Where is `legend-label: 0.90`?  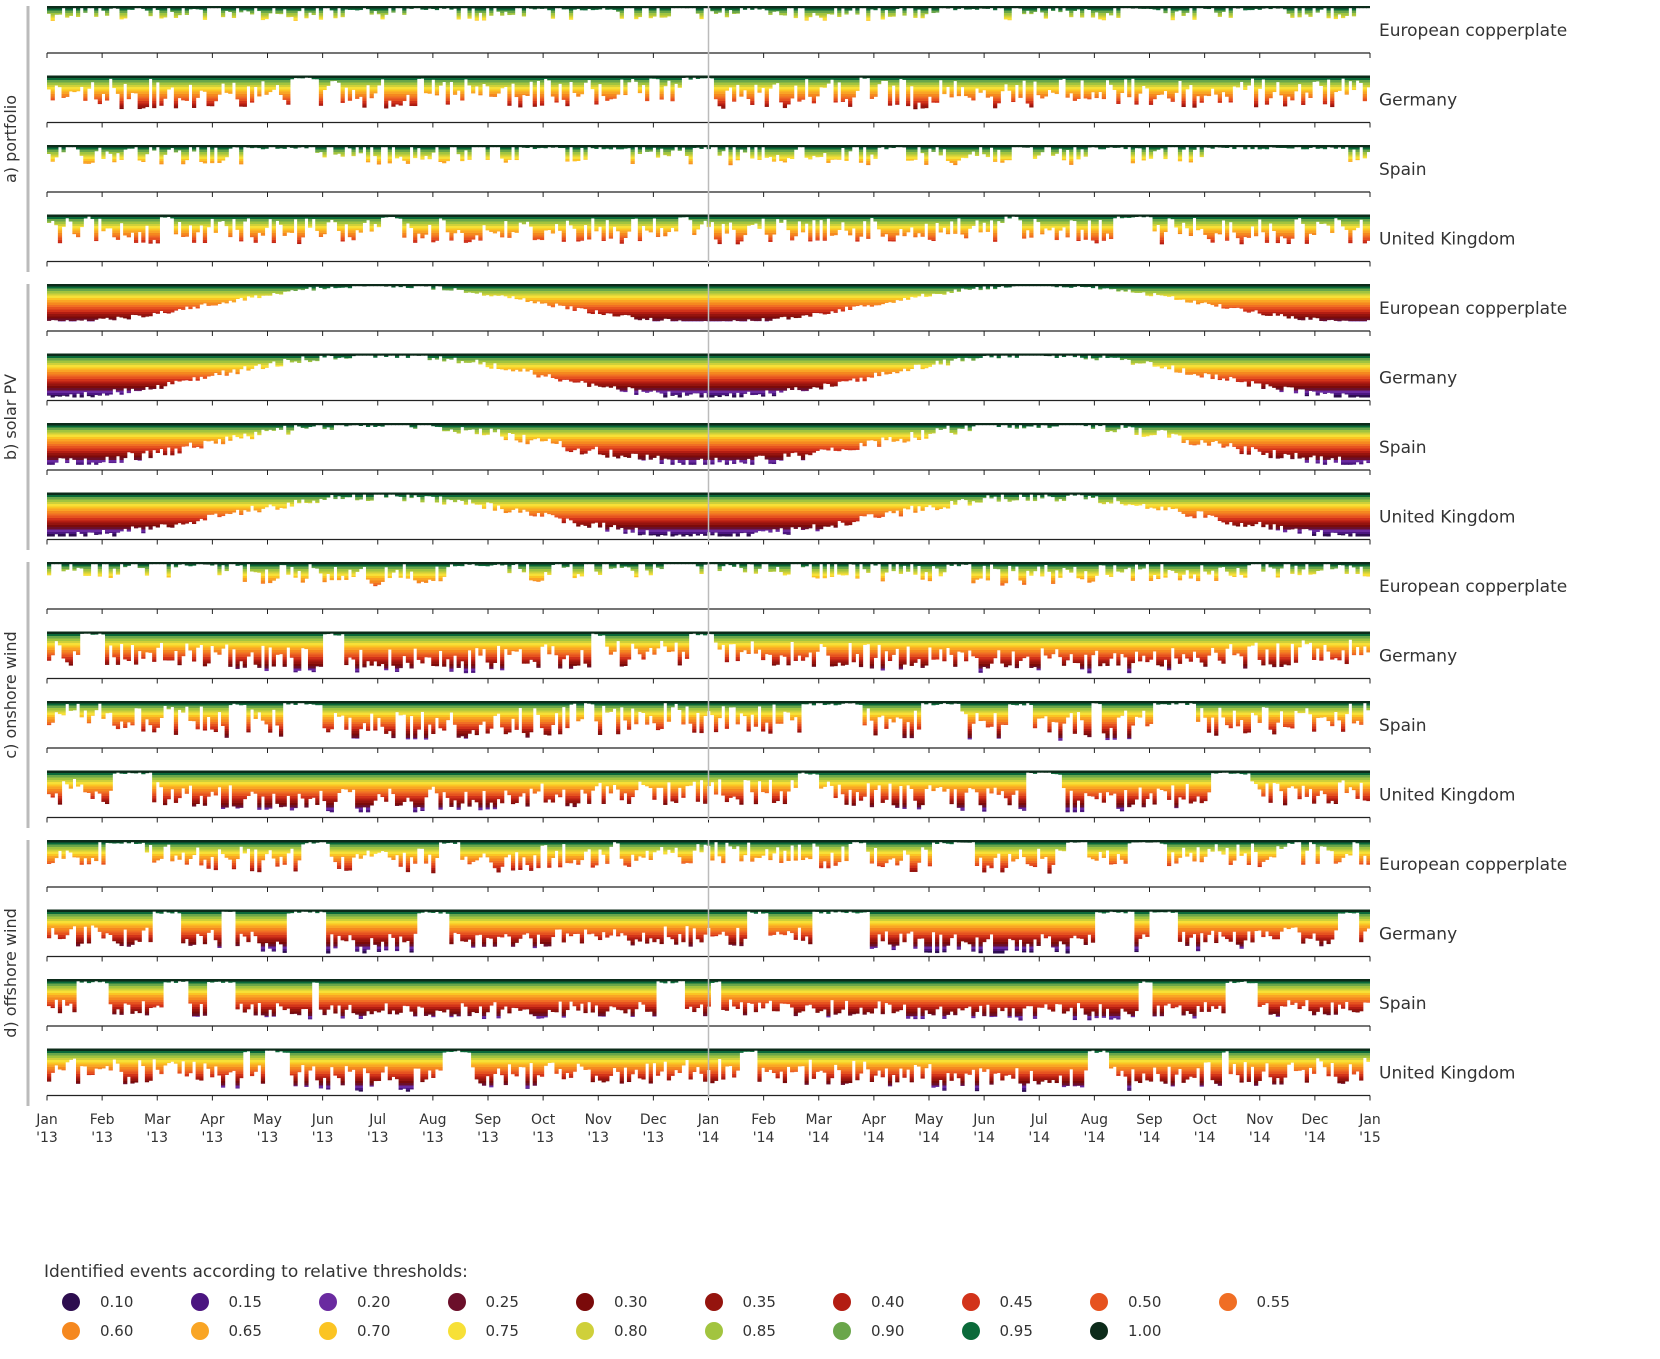 legend-label: 0.90 is located at coordinates (888, 1331).